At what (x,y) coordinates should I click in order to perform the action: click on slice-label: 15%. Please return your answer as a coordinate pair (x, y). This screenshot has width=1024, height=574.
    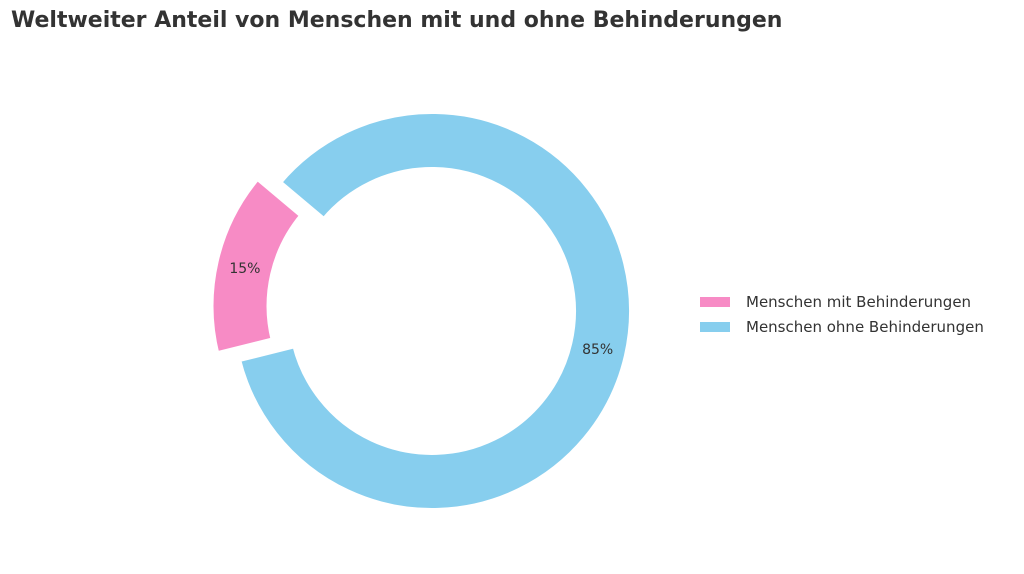
    Looking at the image, I should click on (244, 269).